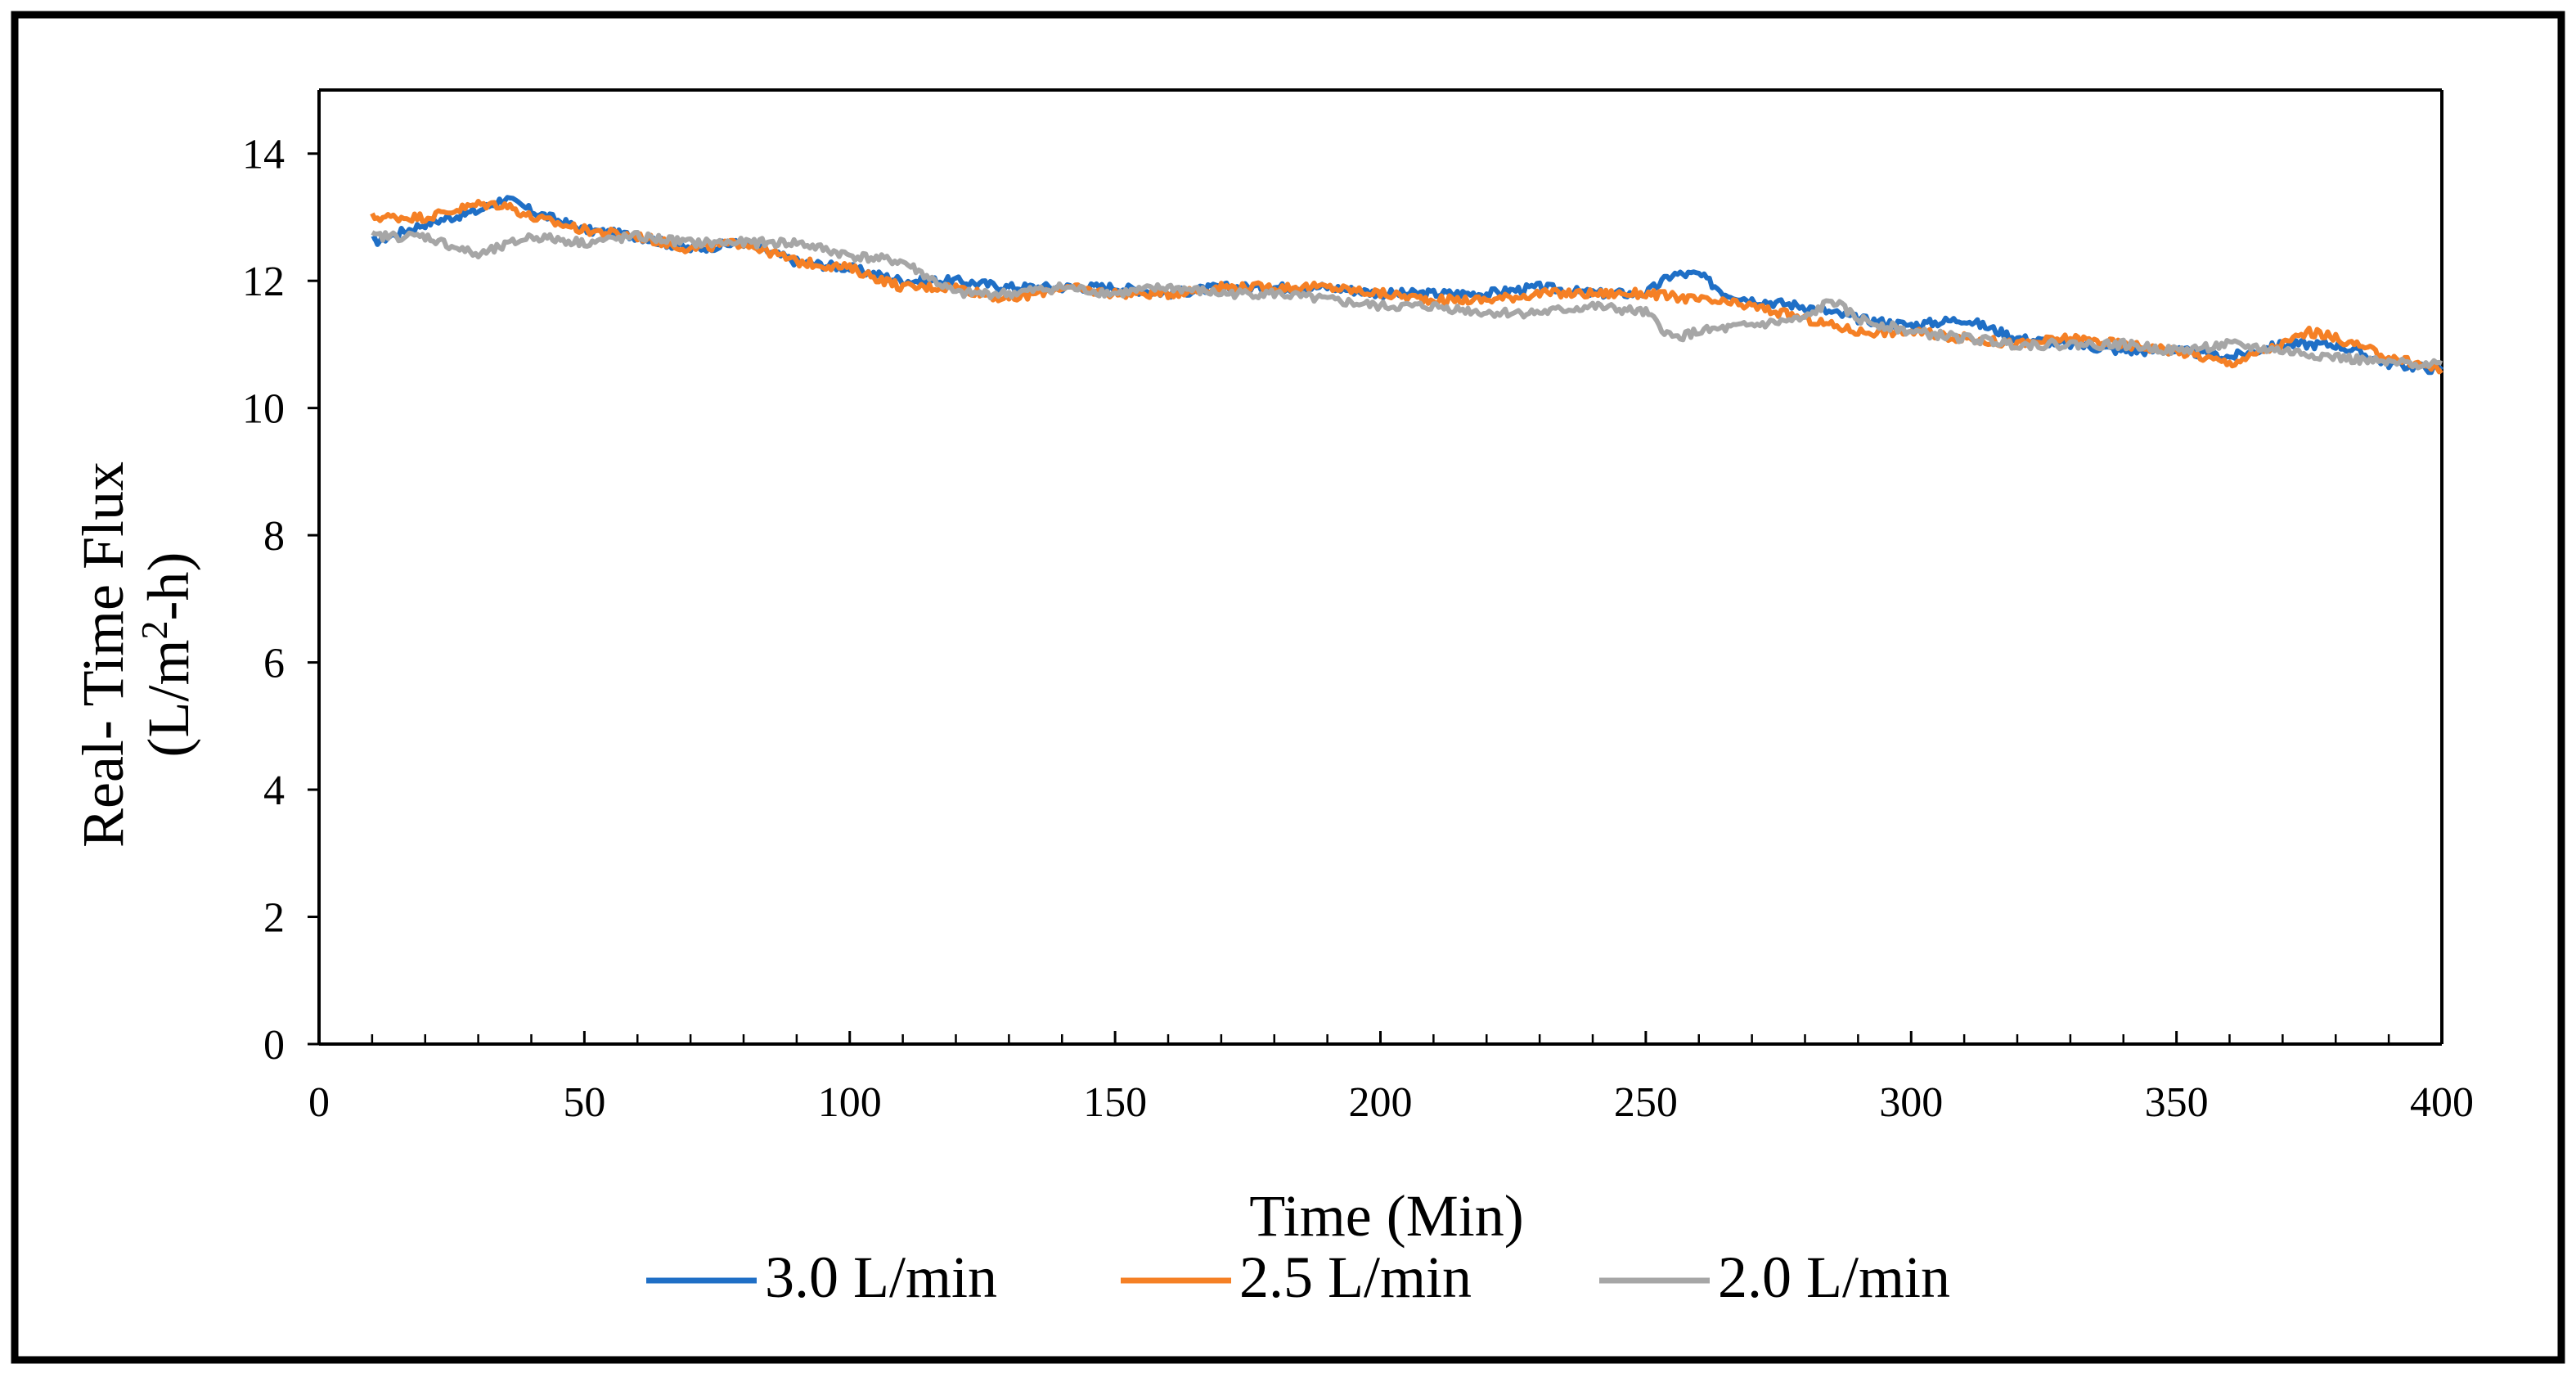 This screenshot has height=1391, width=2576. Describe the element at coordinates (1381, 1103) in the screenshot. I see `x-tick-label-200: 200` at that location.